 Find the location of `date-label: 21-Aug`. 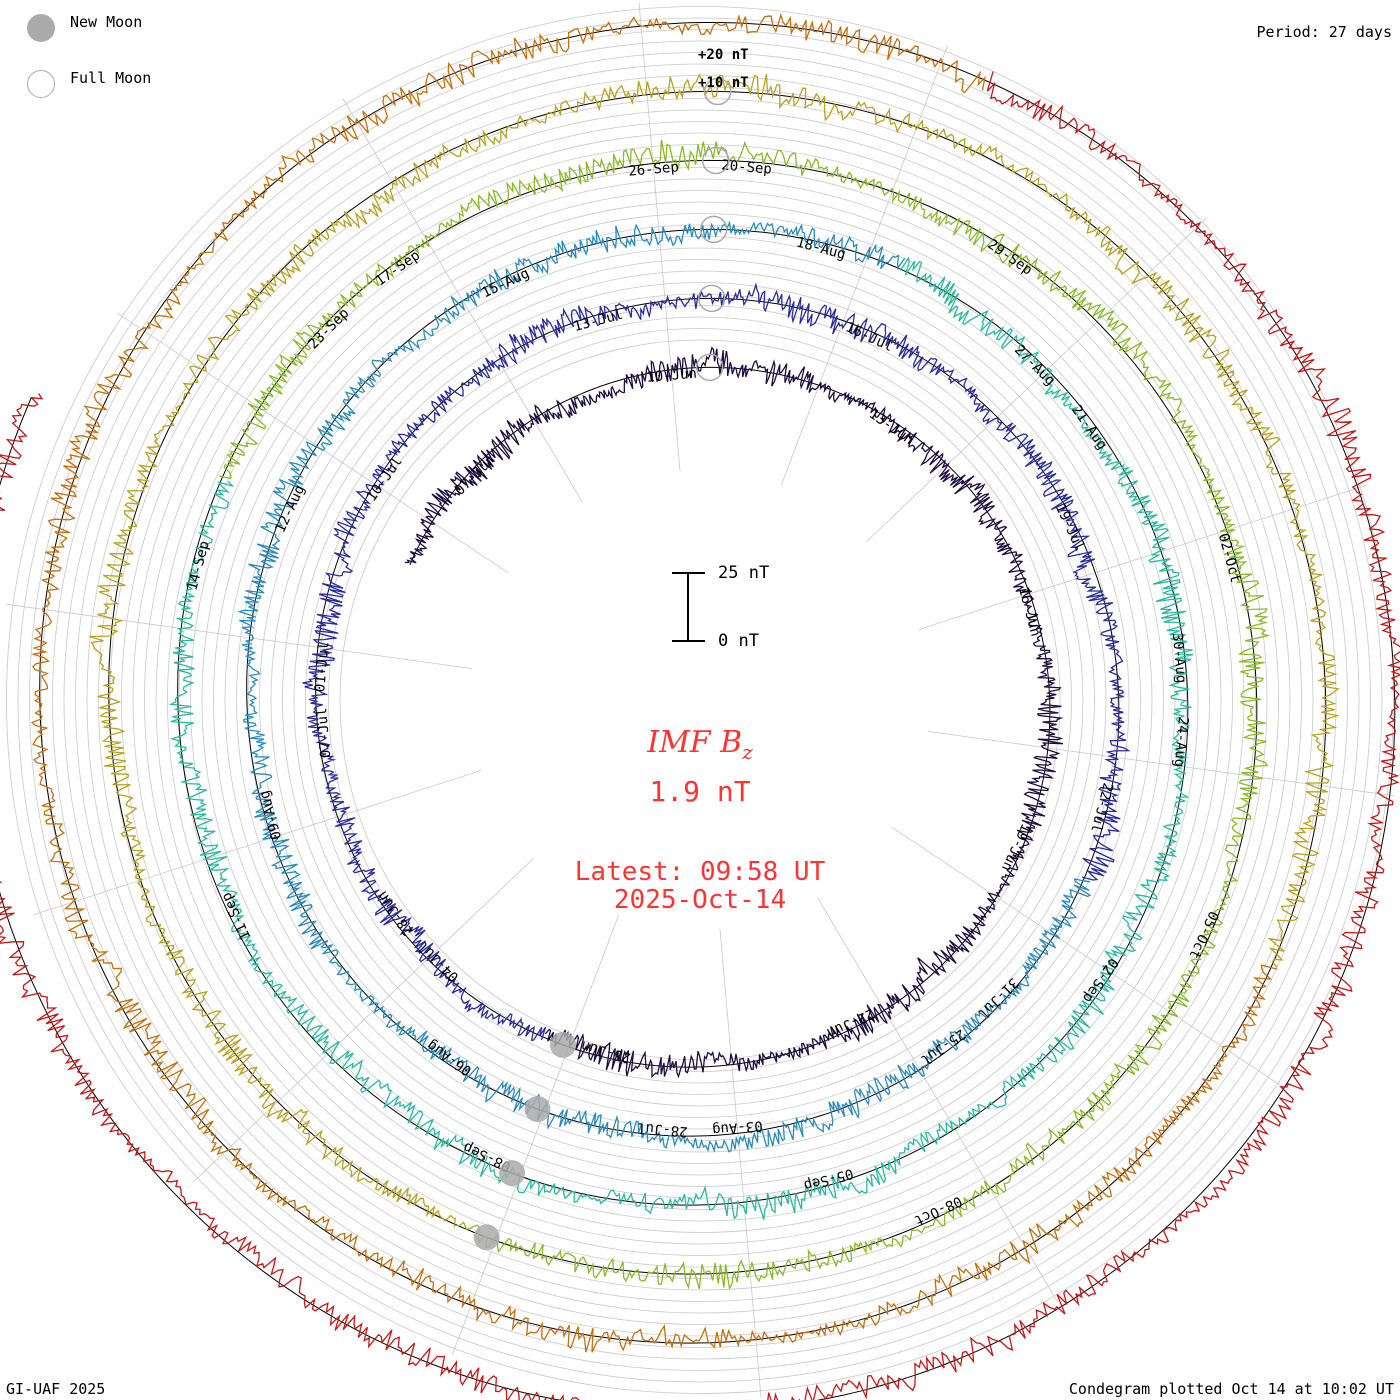

date-label: 21-Aug is located at coordinates (1089, 427).